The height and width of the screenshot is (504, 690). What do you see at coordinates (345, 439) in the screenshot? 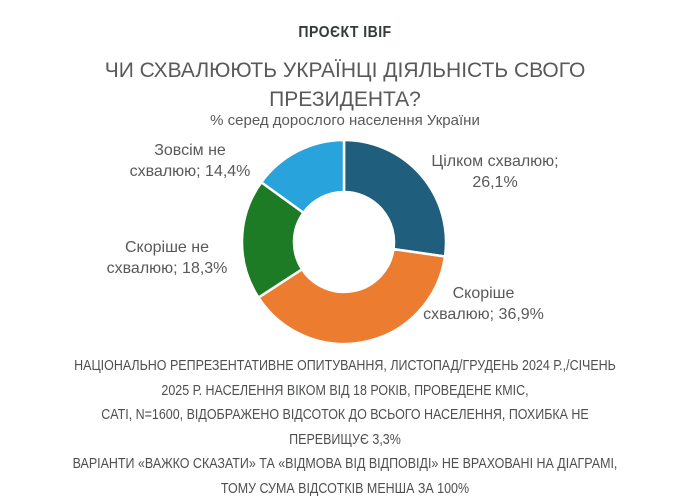
I see `footnote-line: ПЕРЕВИЩУЄ 3,3%` at bounding box center [345, 439].